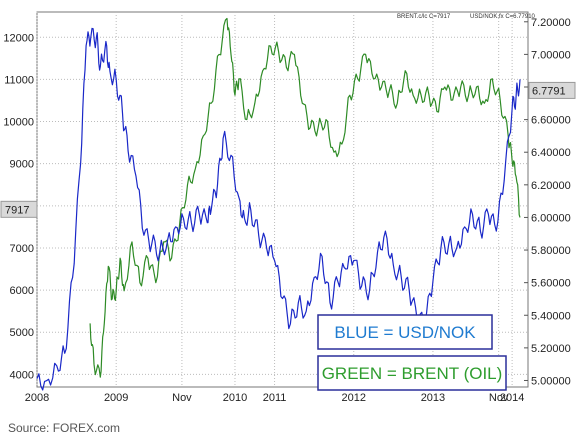 The height and width of the screenshot is (445, 588). What do you see at coordinates (551, 284) in the screenshot?
I see `right-tick-label: 5.60000` at bounding box center [551, 284].